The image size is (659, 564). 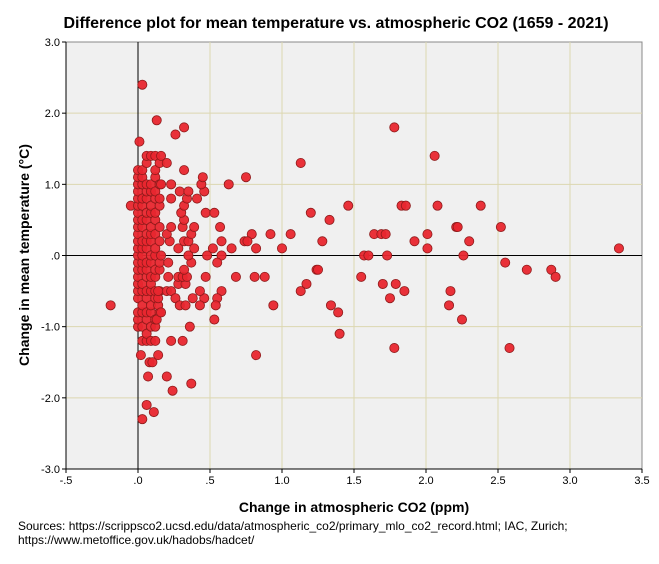 I want to click on x-tick-label: 1.0, so click(x=281, y=481).